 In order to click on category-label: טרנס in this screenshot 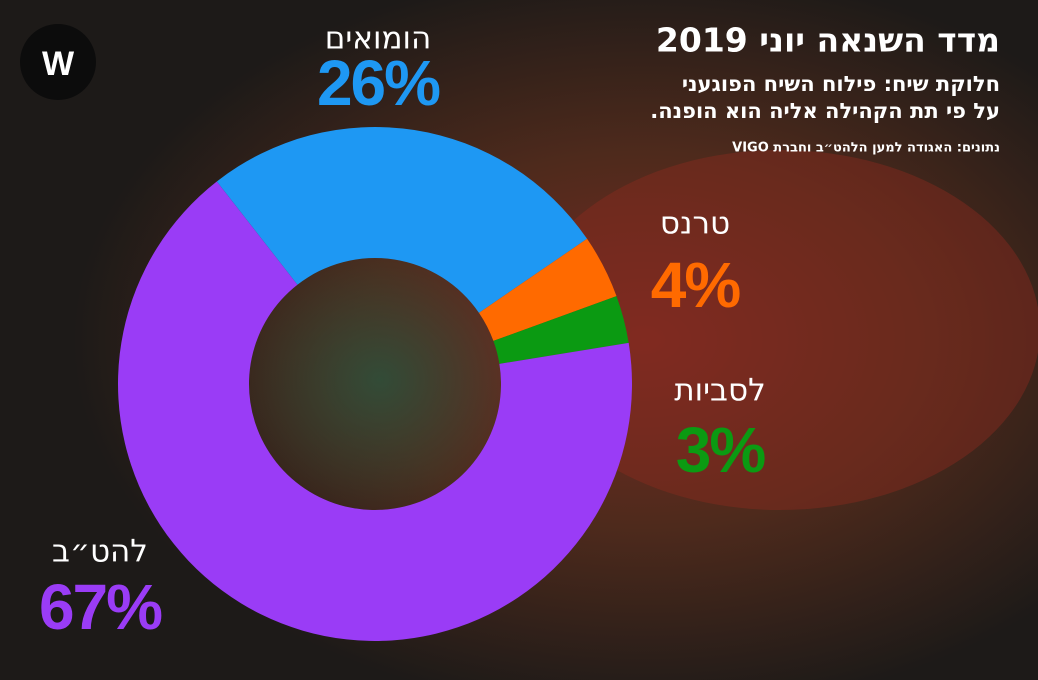, I will do `click(695, 224)`.